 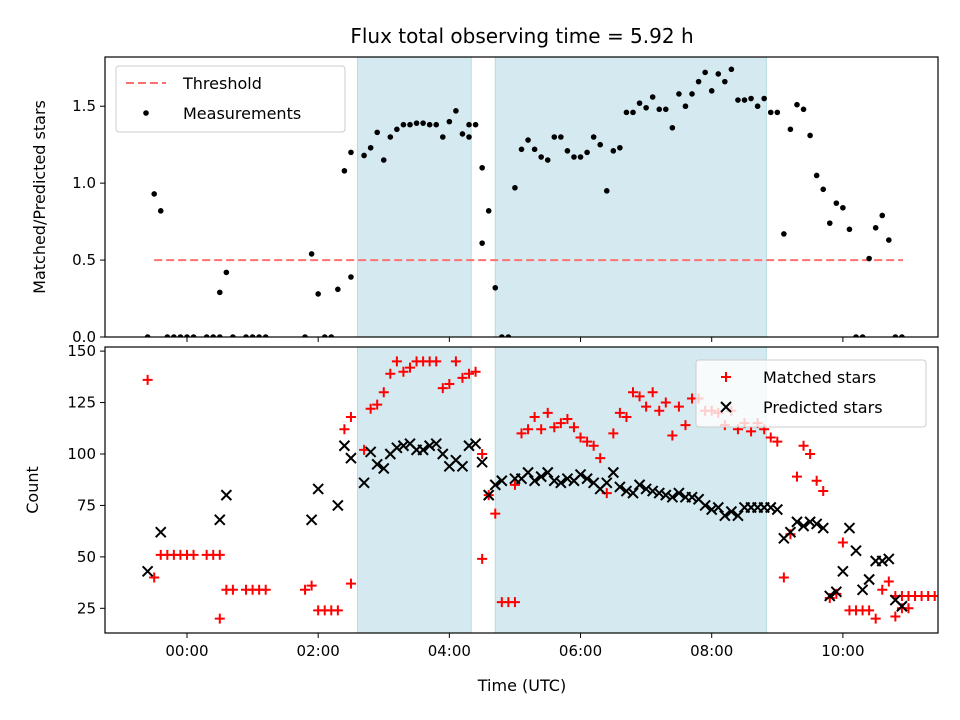 What do you see at coordinates (186, 651) in the screenshot?
I see `x-tick-label: 00:00` at bounding box center [186, 651].